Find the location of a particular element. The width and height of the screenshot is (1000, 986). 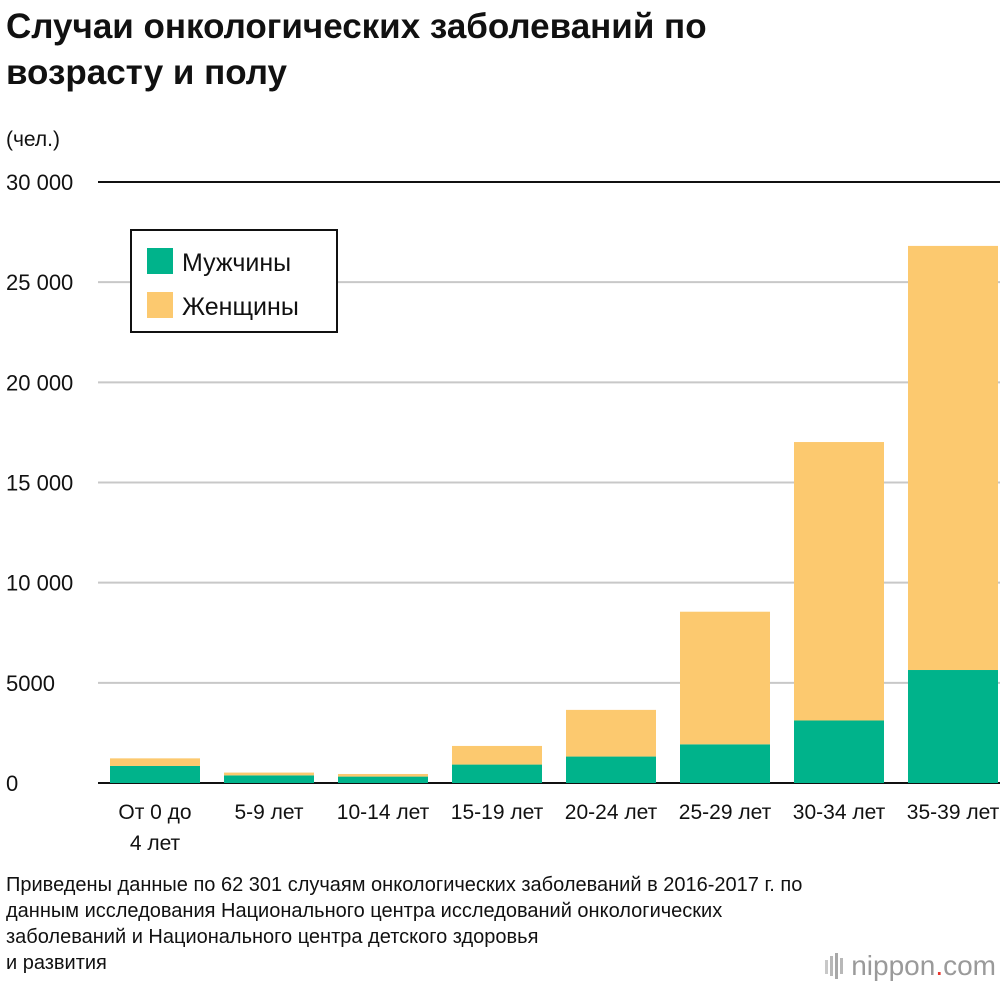

y-tick-label: 5000 is located at coordinates (30, 683).